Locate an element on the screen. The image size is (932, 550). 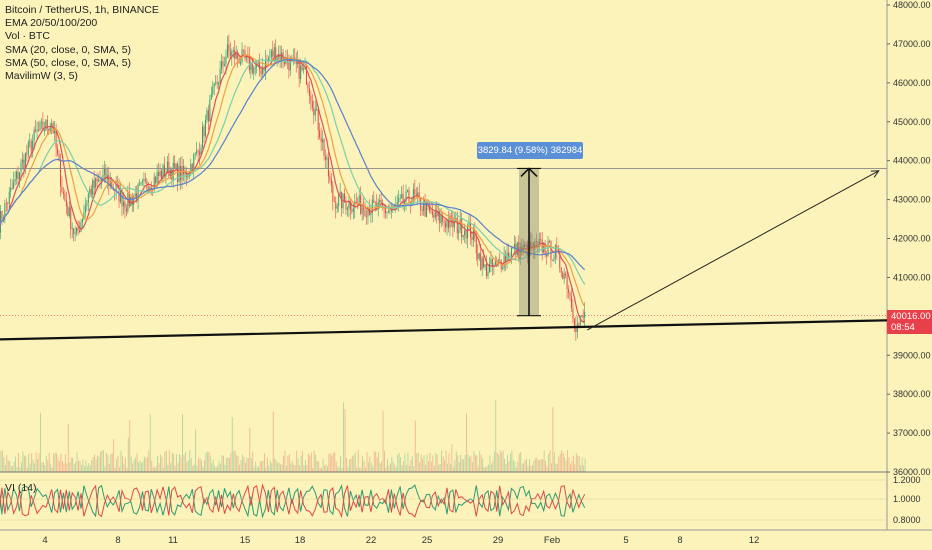
legend-sma20: SMA (20, close, 0, SMA, 5) is located at coordinates (68, 49).